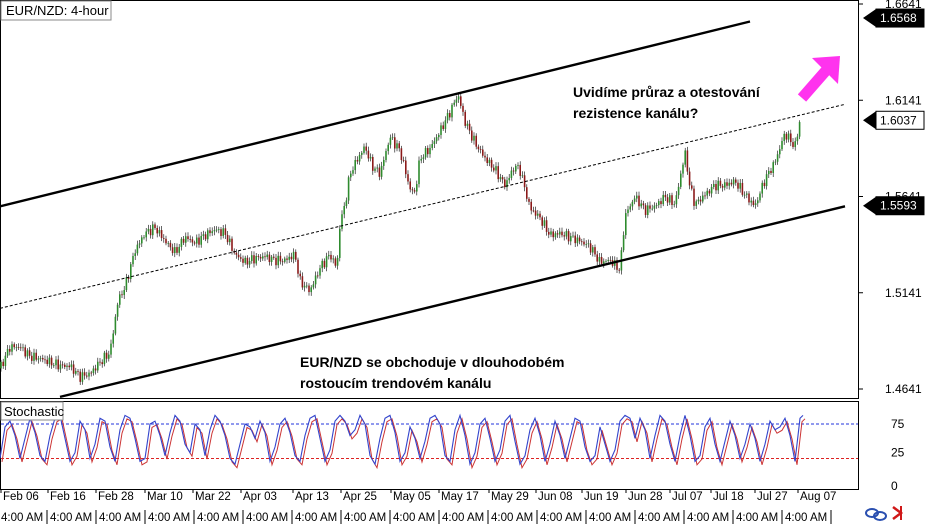 The height and width of the screenshot is (525, 925). What do you see at coordinates (898, 18) in the screenshot?
I see `price-marker-label: 1.6568` at bounding box center [898, 18].